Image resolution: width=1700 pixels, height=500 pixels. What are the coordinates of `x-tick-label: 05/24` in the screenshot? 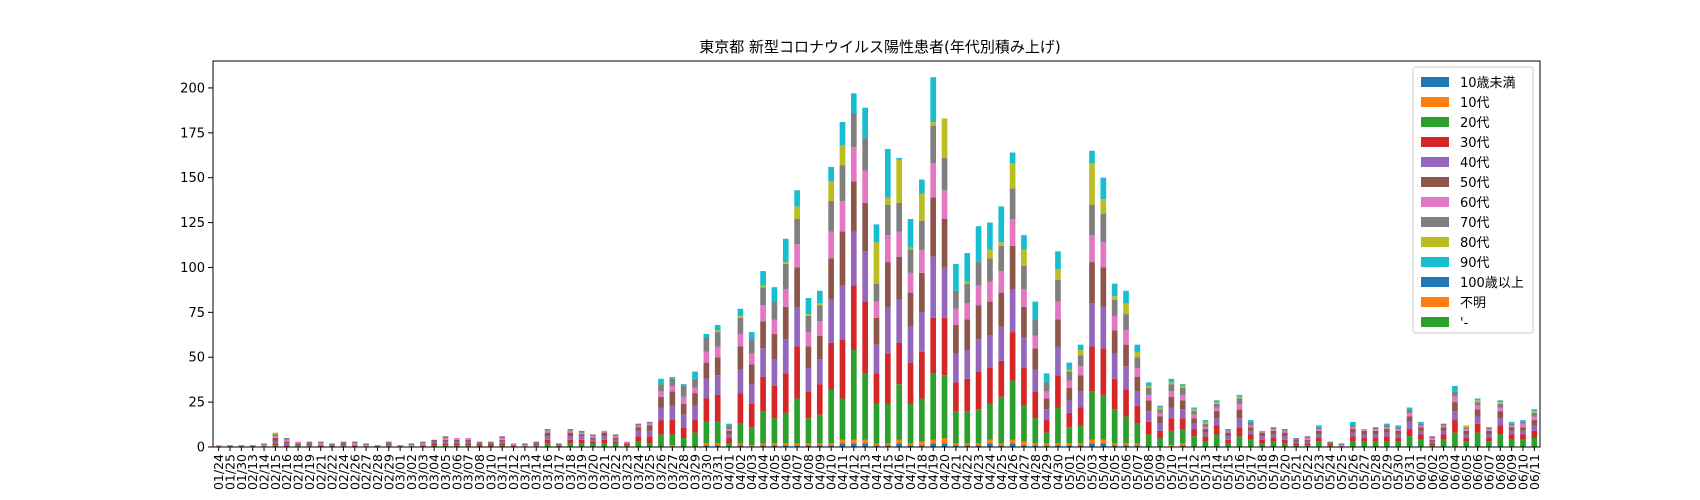 It's located at (1330, 472).